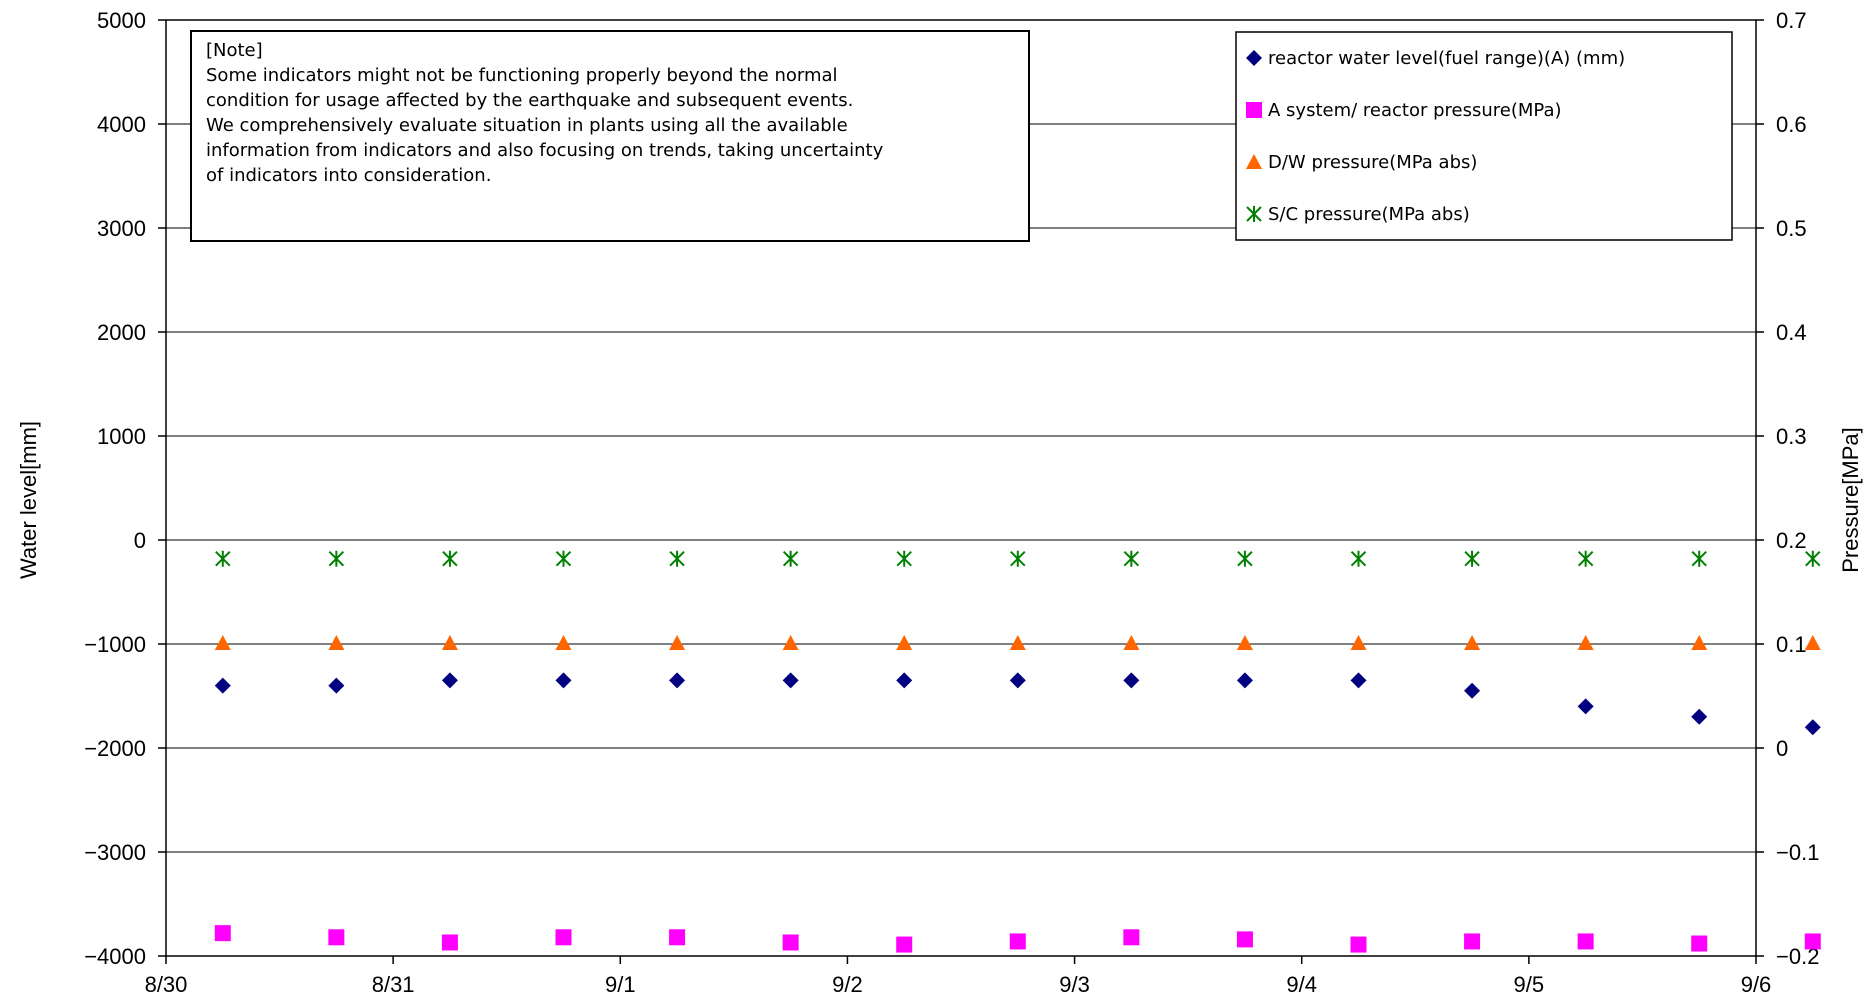 The image size is (1874, 1003). I want to click on legend-label: D/W pressure(MPa abs), so click(1372, 162).